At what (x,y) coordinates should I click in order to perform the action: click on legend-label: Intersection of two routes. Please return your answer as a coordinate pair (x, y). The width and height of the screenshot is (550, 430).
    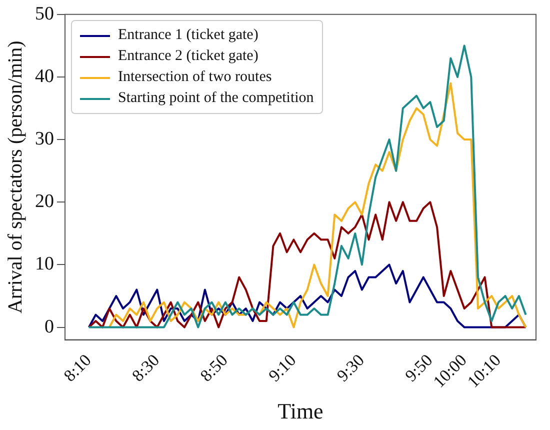
    Looking at the image, I should click on (195, 78).